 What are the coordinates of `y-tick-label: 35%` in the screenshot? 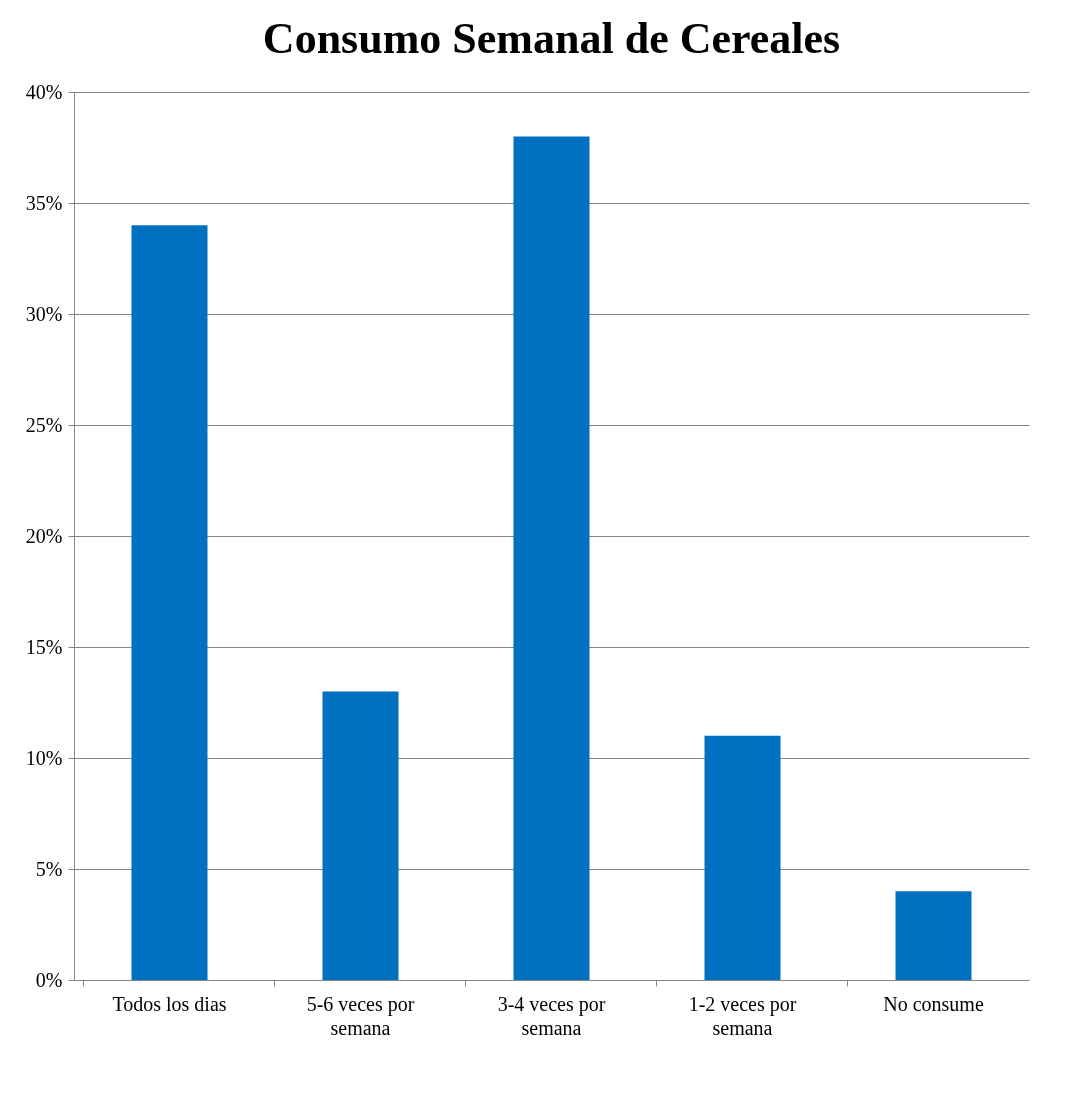 It's located at (44, 202).